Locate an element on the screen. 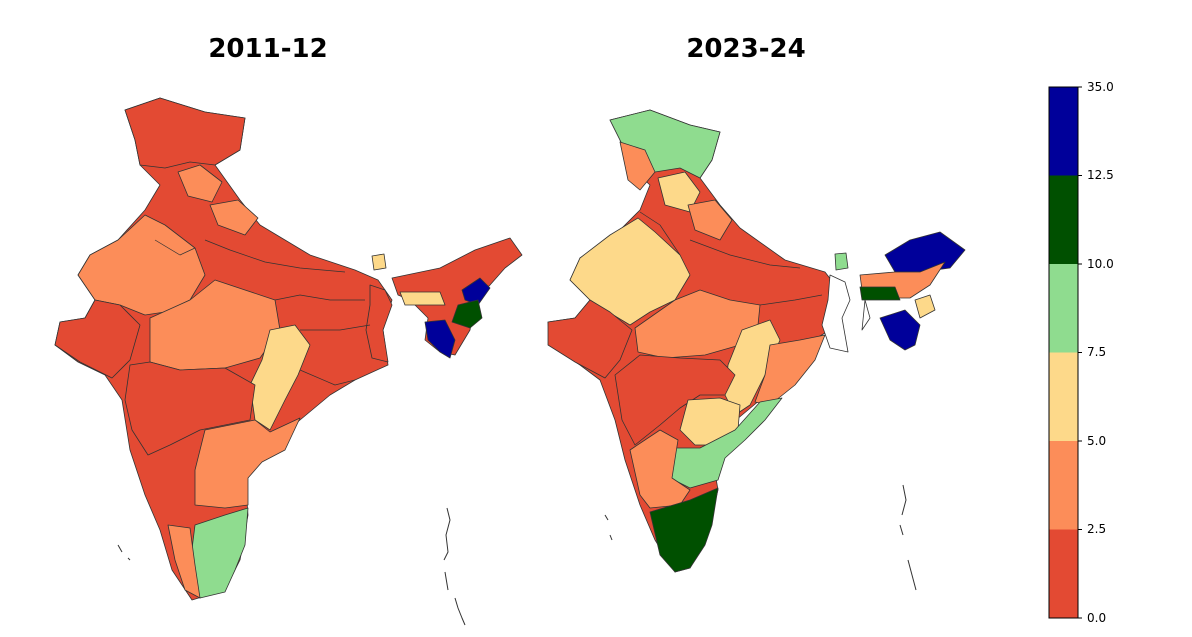 This screenshot has height=637, width=1192. state-gujarat-left is located at coordinates (97, 339).